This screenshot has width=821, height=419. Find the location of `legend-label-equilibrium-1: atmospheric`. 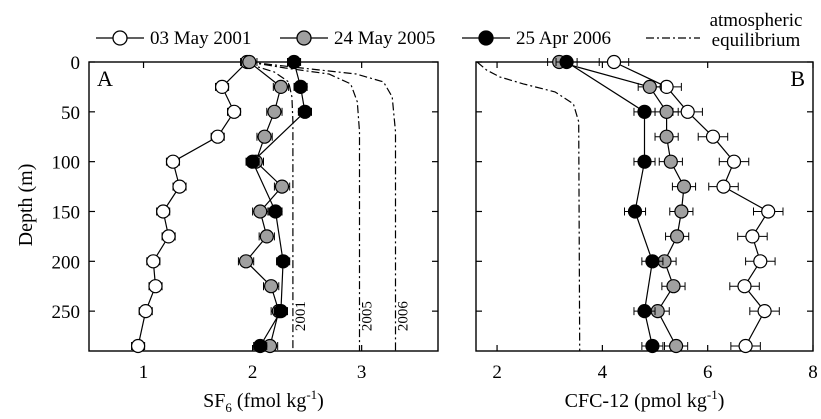

legend-label-equilibrium-1: atmospheric is located at coordinates (756, 20).